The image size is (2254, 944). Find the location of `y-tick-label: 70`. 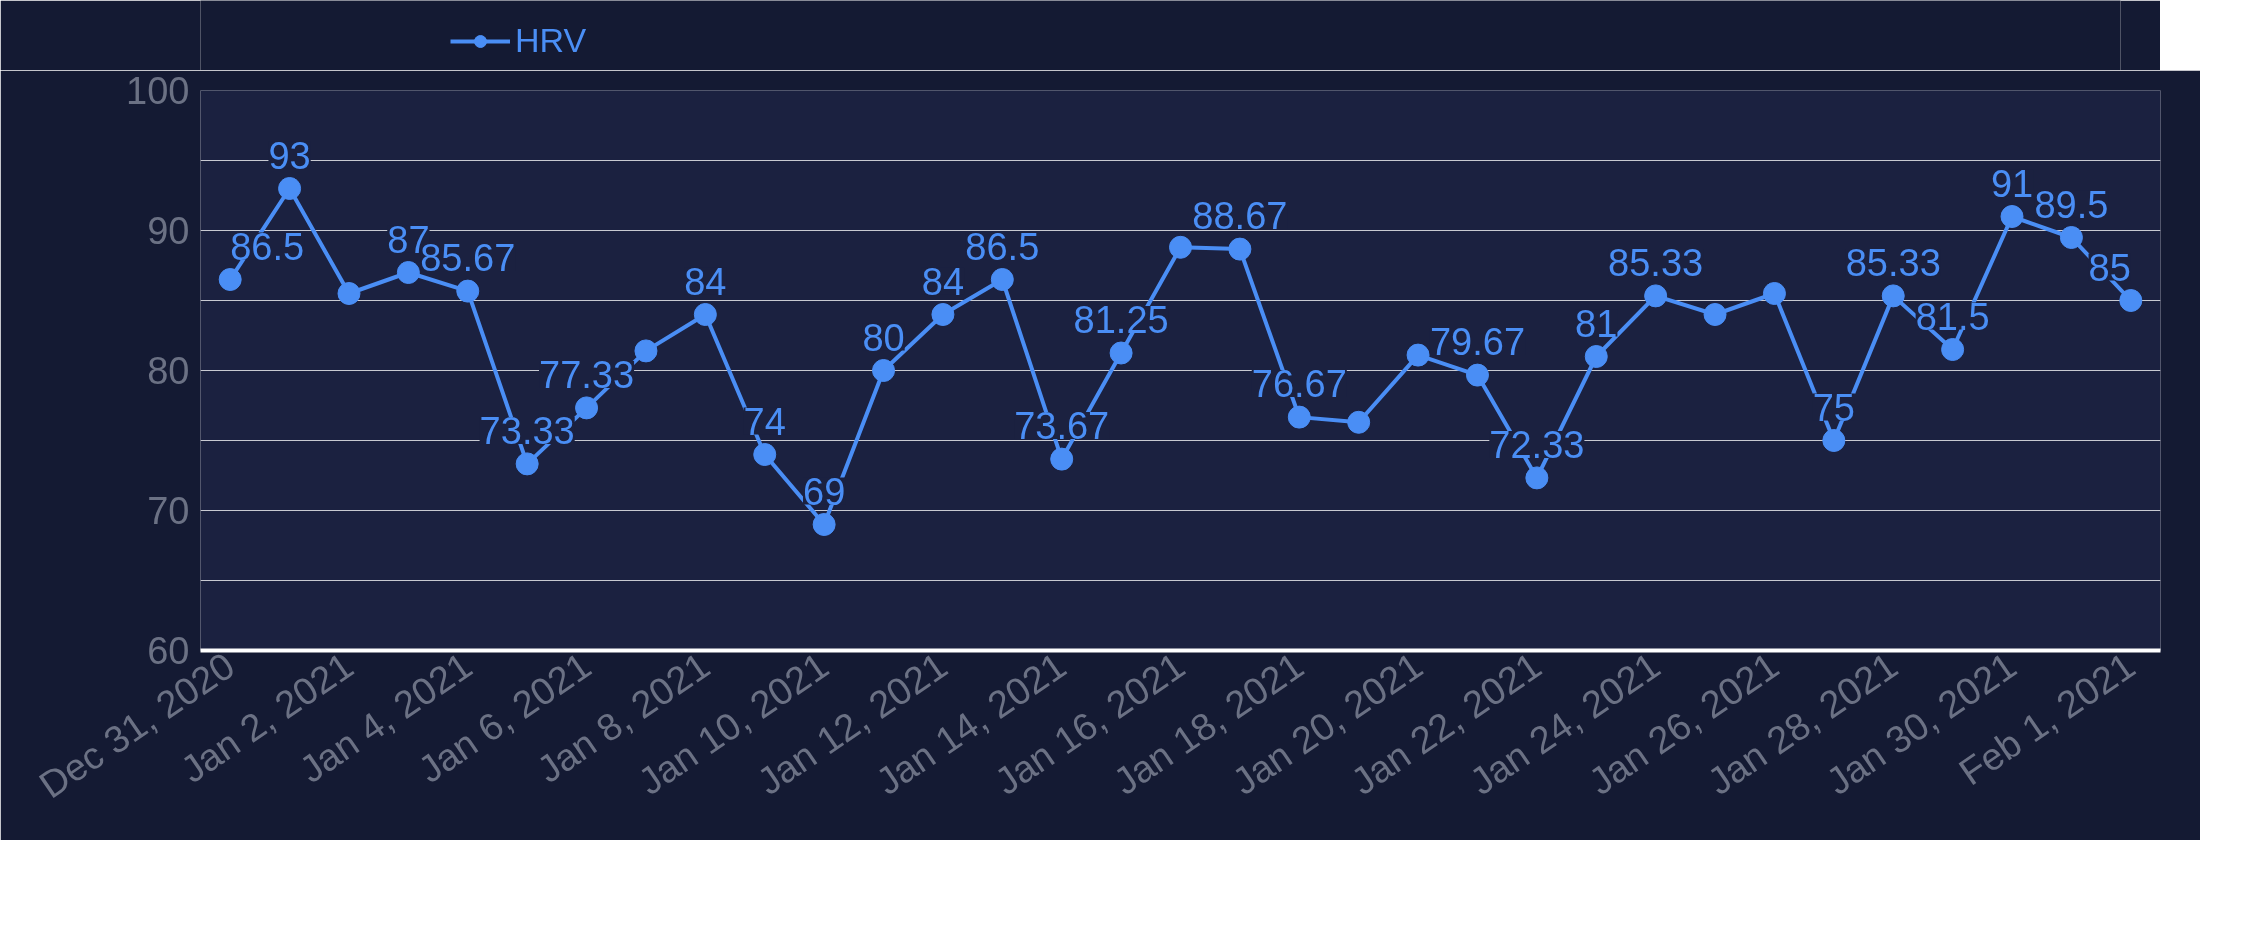

y-tick-label: 70 is located at coordinates (168, 511).